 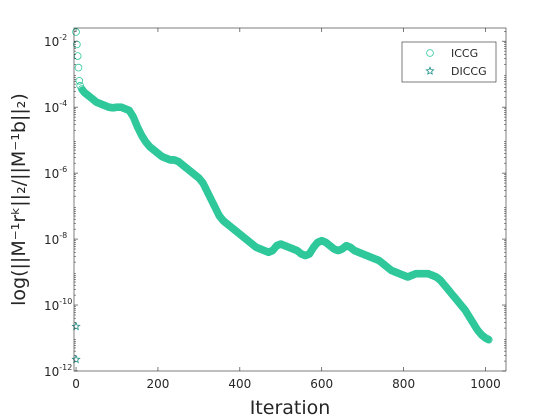 I want to click on legend-label: DICCG, so click(x=469, y=71).